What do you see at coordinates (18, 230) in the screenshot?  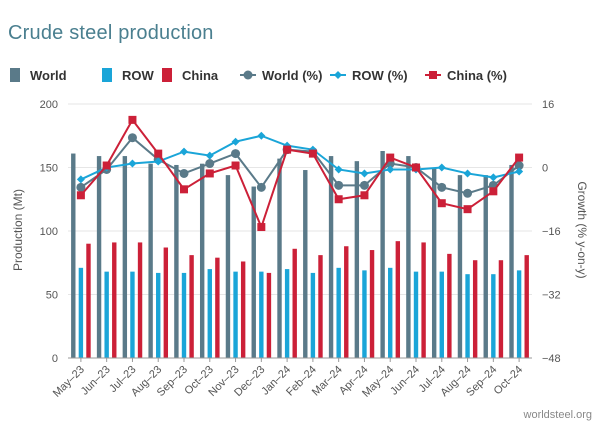 I see `y-axis-title: Production (Mt)` at bounding box center [18, 230].